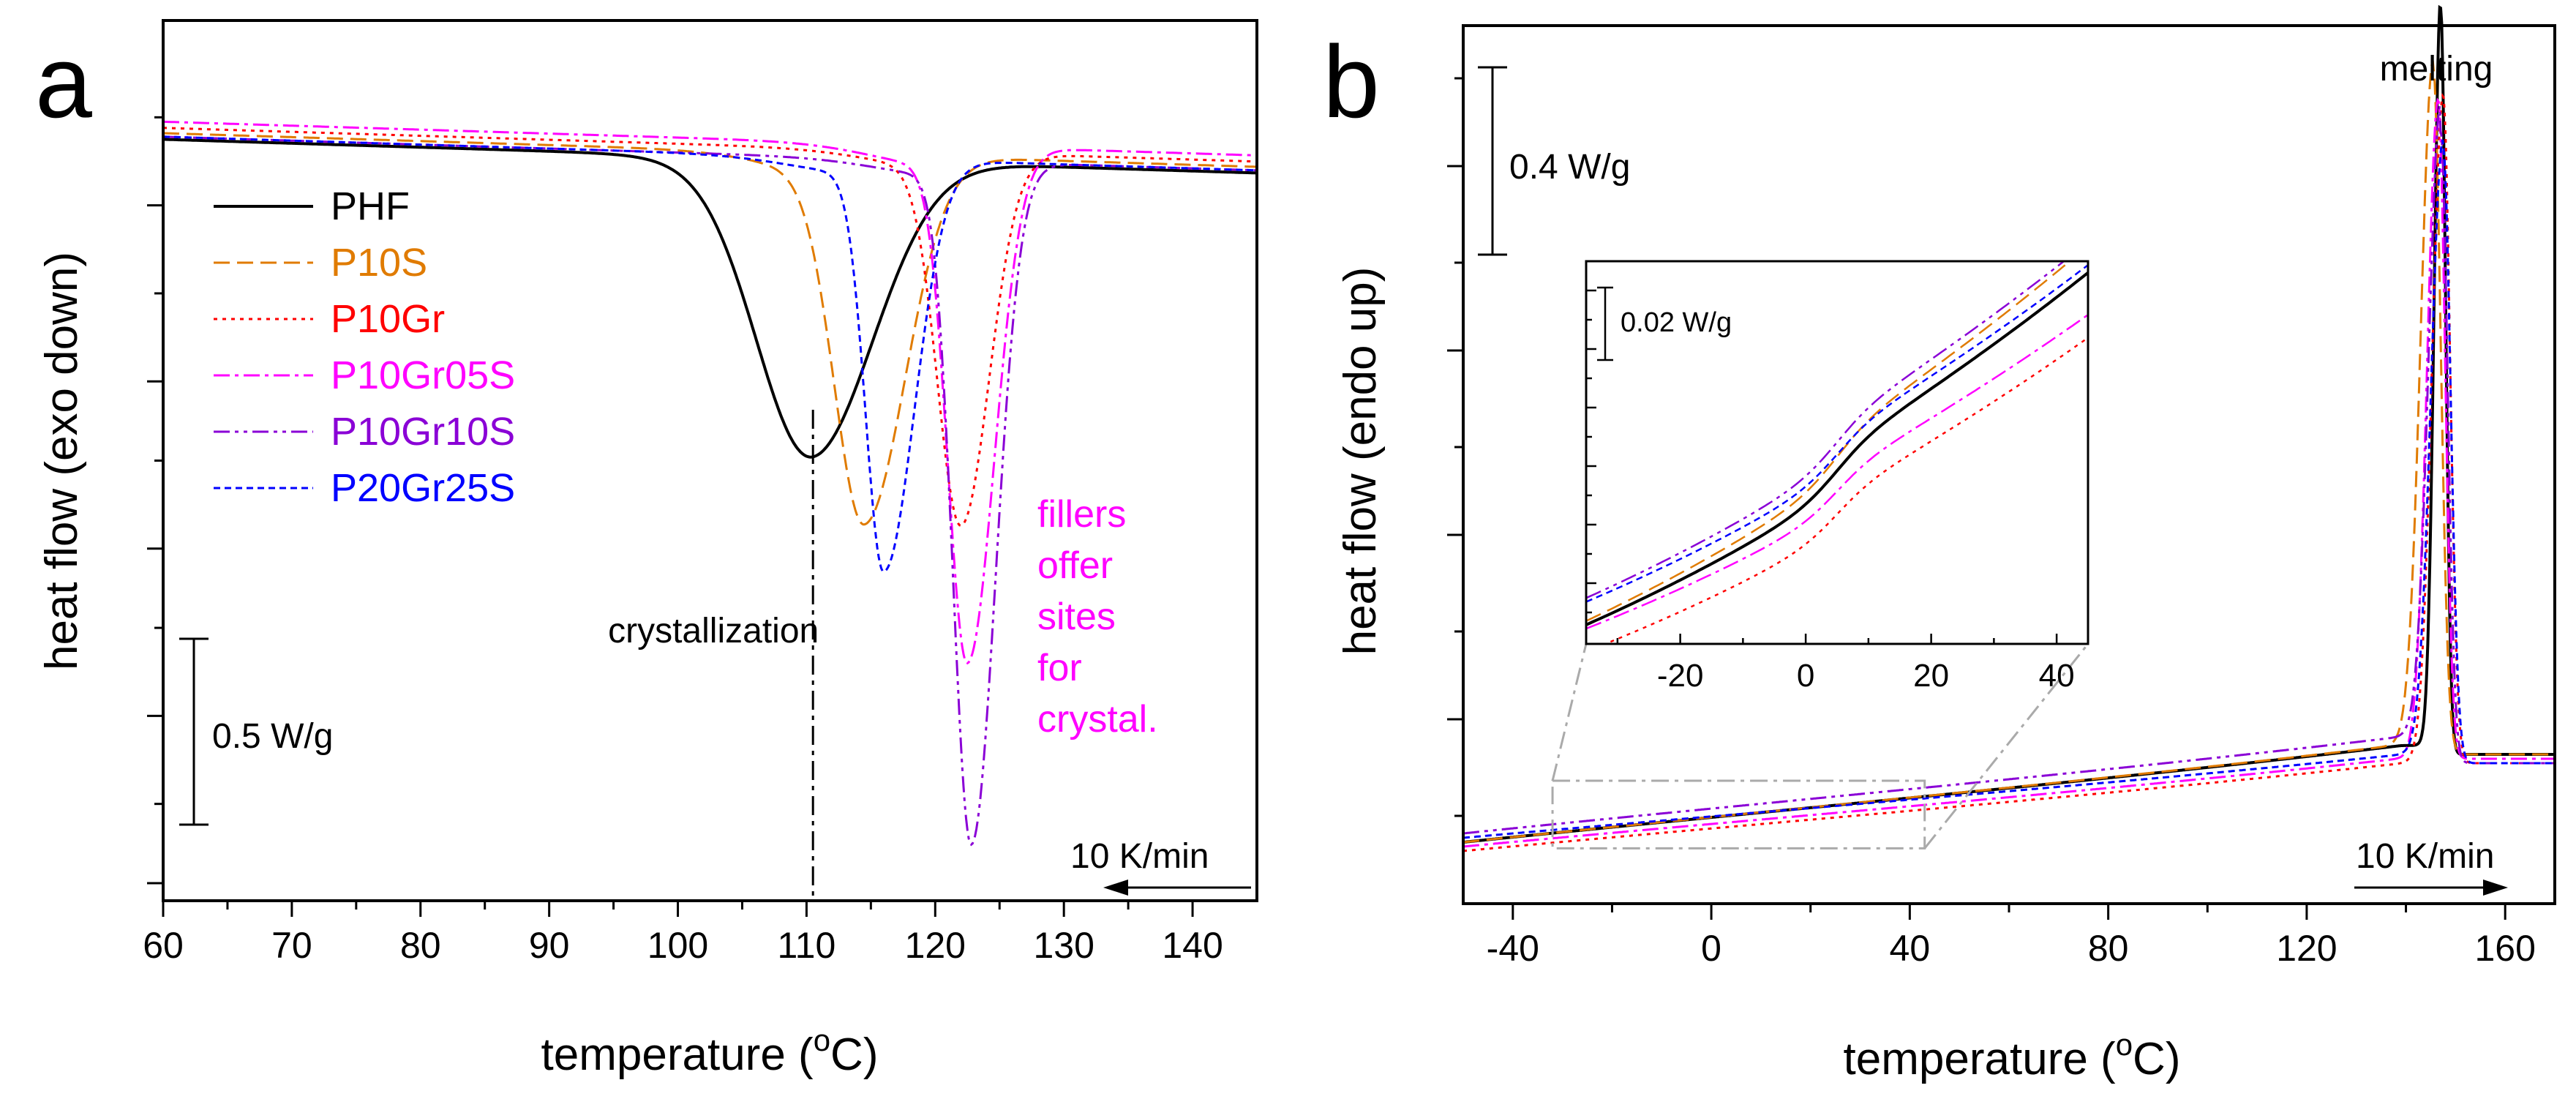 The width and height of the screenshot is (2576, 1110). Describe the element at coordinates (713, 631) in the screenshot. I see `crystallization-label: crystallization` at that location.